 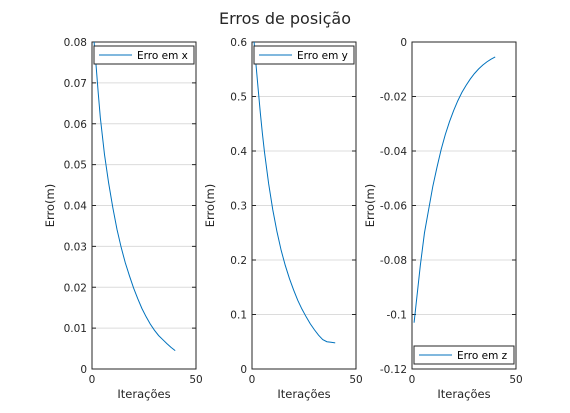 What do you see at coordinates (75, 329) in the screenshot?
I see `y-tick-label: 0.01` at bounding box center [75, 329].